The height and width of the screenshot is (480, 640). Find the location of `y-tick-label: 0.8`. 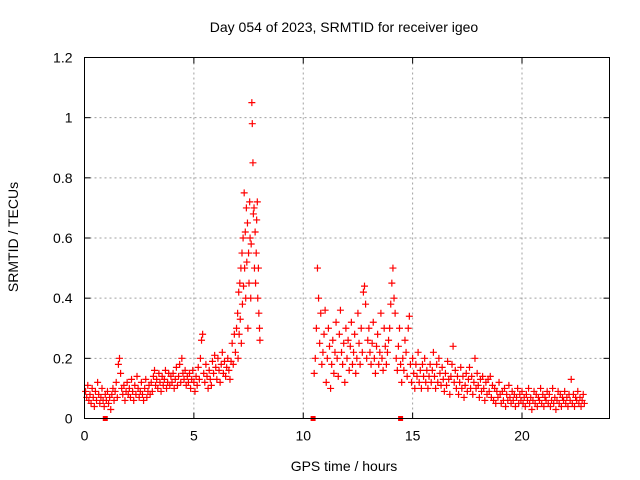

y-tick-label: 0.8 is located at coordinates (63, 178).